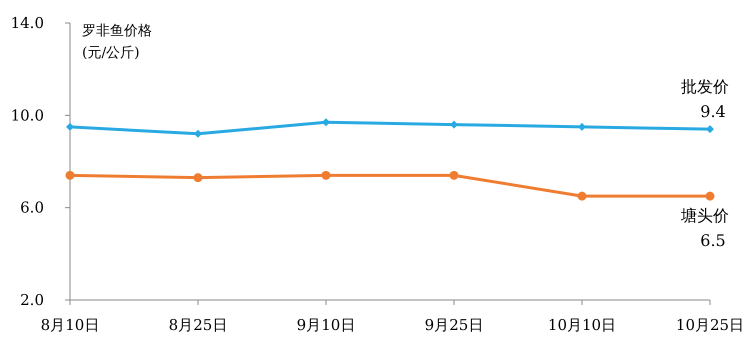 This screenshot has height=344, width=751. What do you see at coordinates (710, 325) in the screenshot?
I see `x-tick-label: 10月25日` at bounding box center [710, 325].